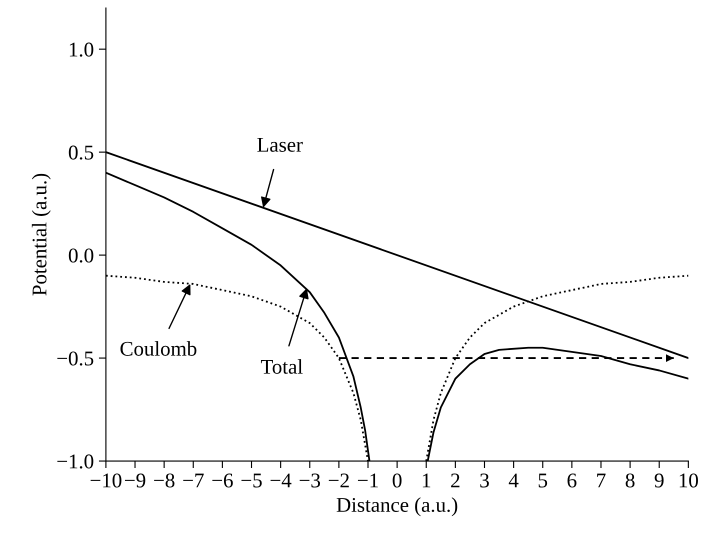  I want to click on x-tick-label: −8, so click(164, 480).